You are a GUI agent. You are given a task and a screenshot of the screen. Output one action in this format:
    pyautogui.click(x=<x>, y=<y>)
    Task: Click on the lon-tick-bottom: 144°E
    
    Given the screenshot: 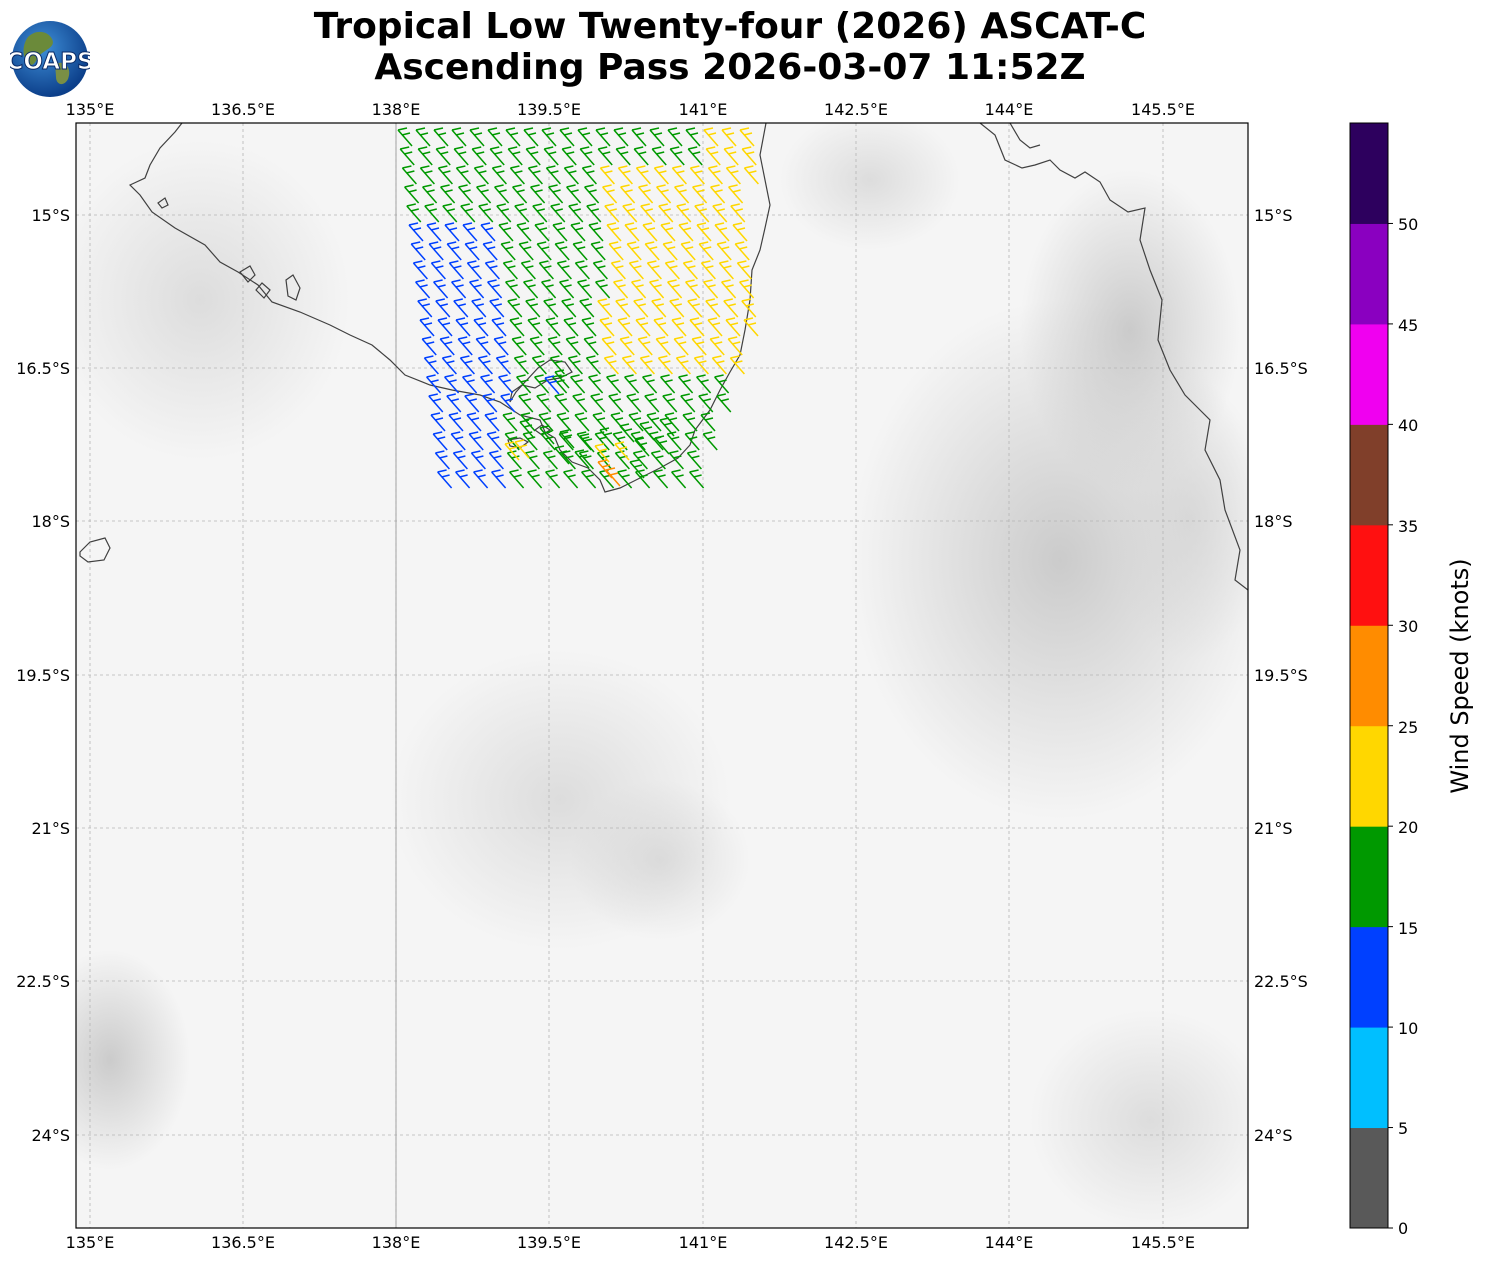 What is the action you would take?
    pyautogui.click(x=1009, y=1242)
    